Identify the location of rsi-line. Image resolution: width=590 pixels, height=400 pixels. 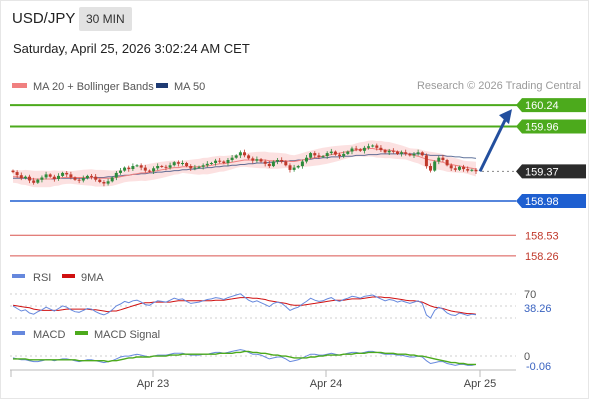
(244, 306).